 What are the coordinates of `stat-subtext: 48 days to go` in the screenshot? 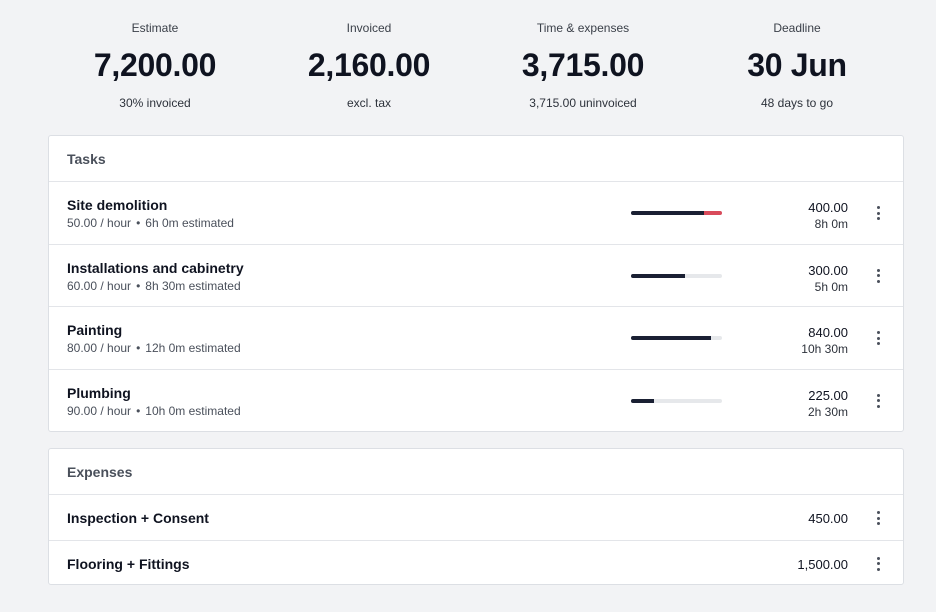 It's located at (797, 103).